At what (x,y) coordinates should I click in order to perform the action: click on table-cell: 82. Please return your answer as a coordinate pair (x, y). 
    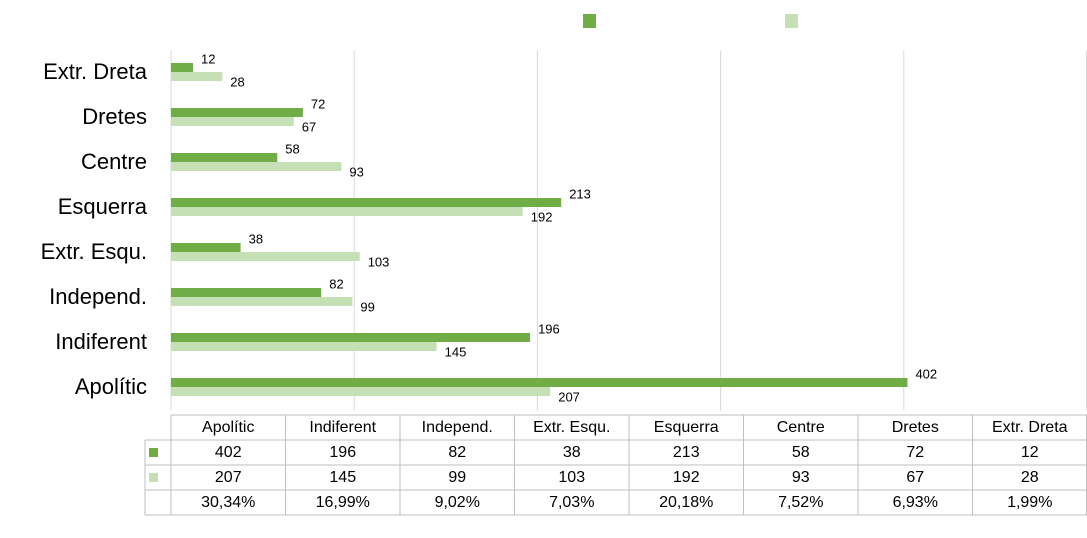
    Looking at the image, I should click on (457, 452).